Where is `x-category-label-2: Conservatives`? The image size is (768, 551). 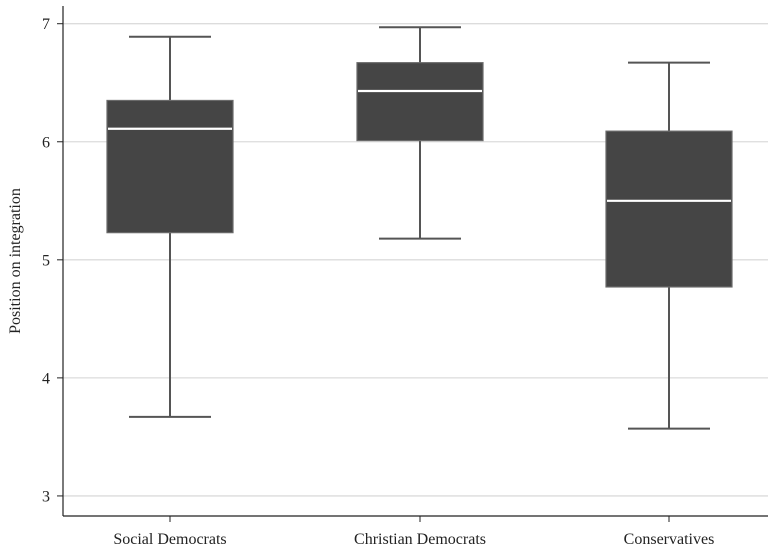 x-category-label-2: Conservatives is located at coordinates (669, 539).